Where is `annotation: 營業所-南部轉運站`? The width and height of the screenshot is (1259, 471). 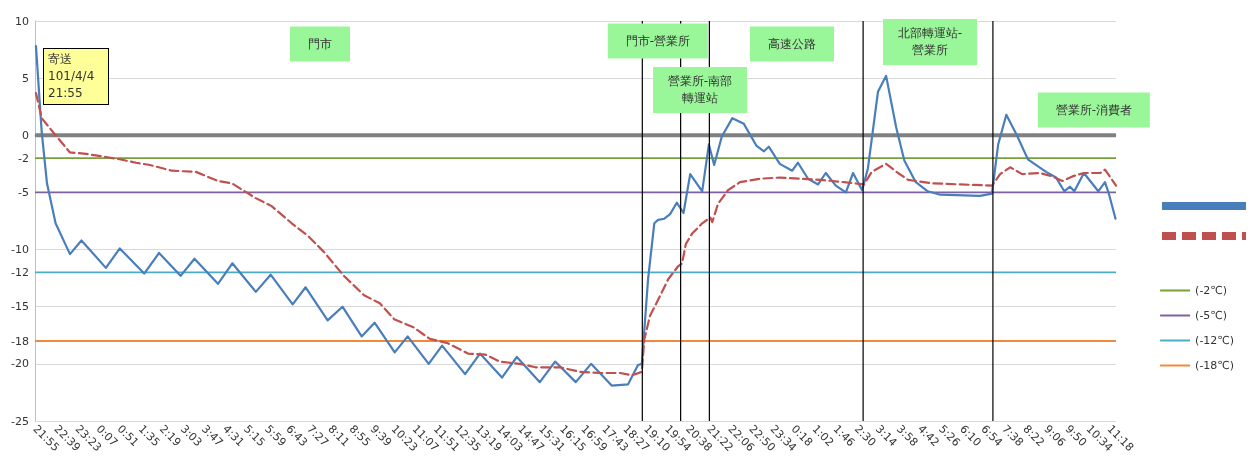
annotation: 營業所-南部轉運站 is located at coordinates (700, 90).